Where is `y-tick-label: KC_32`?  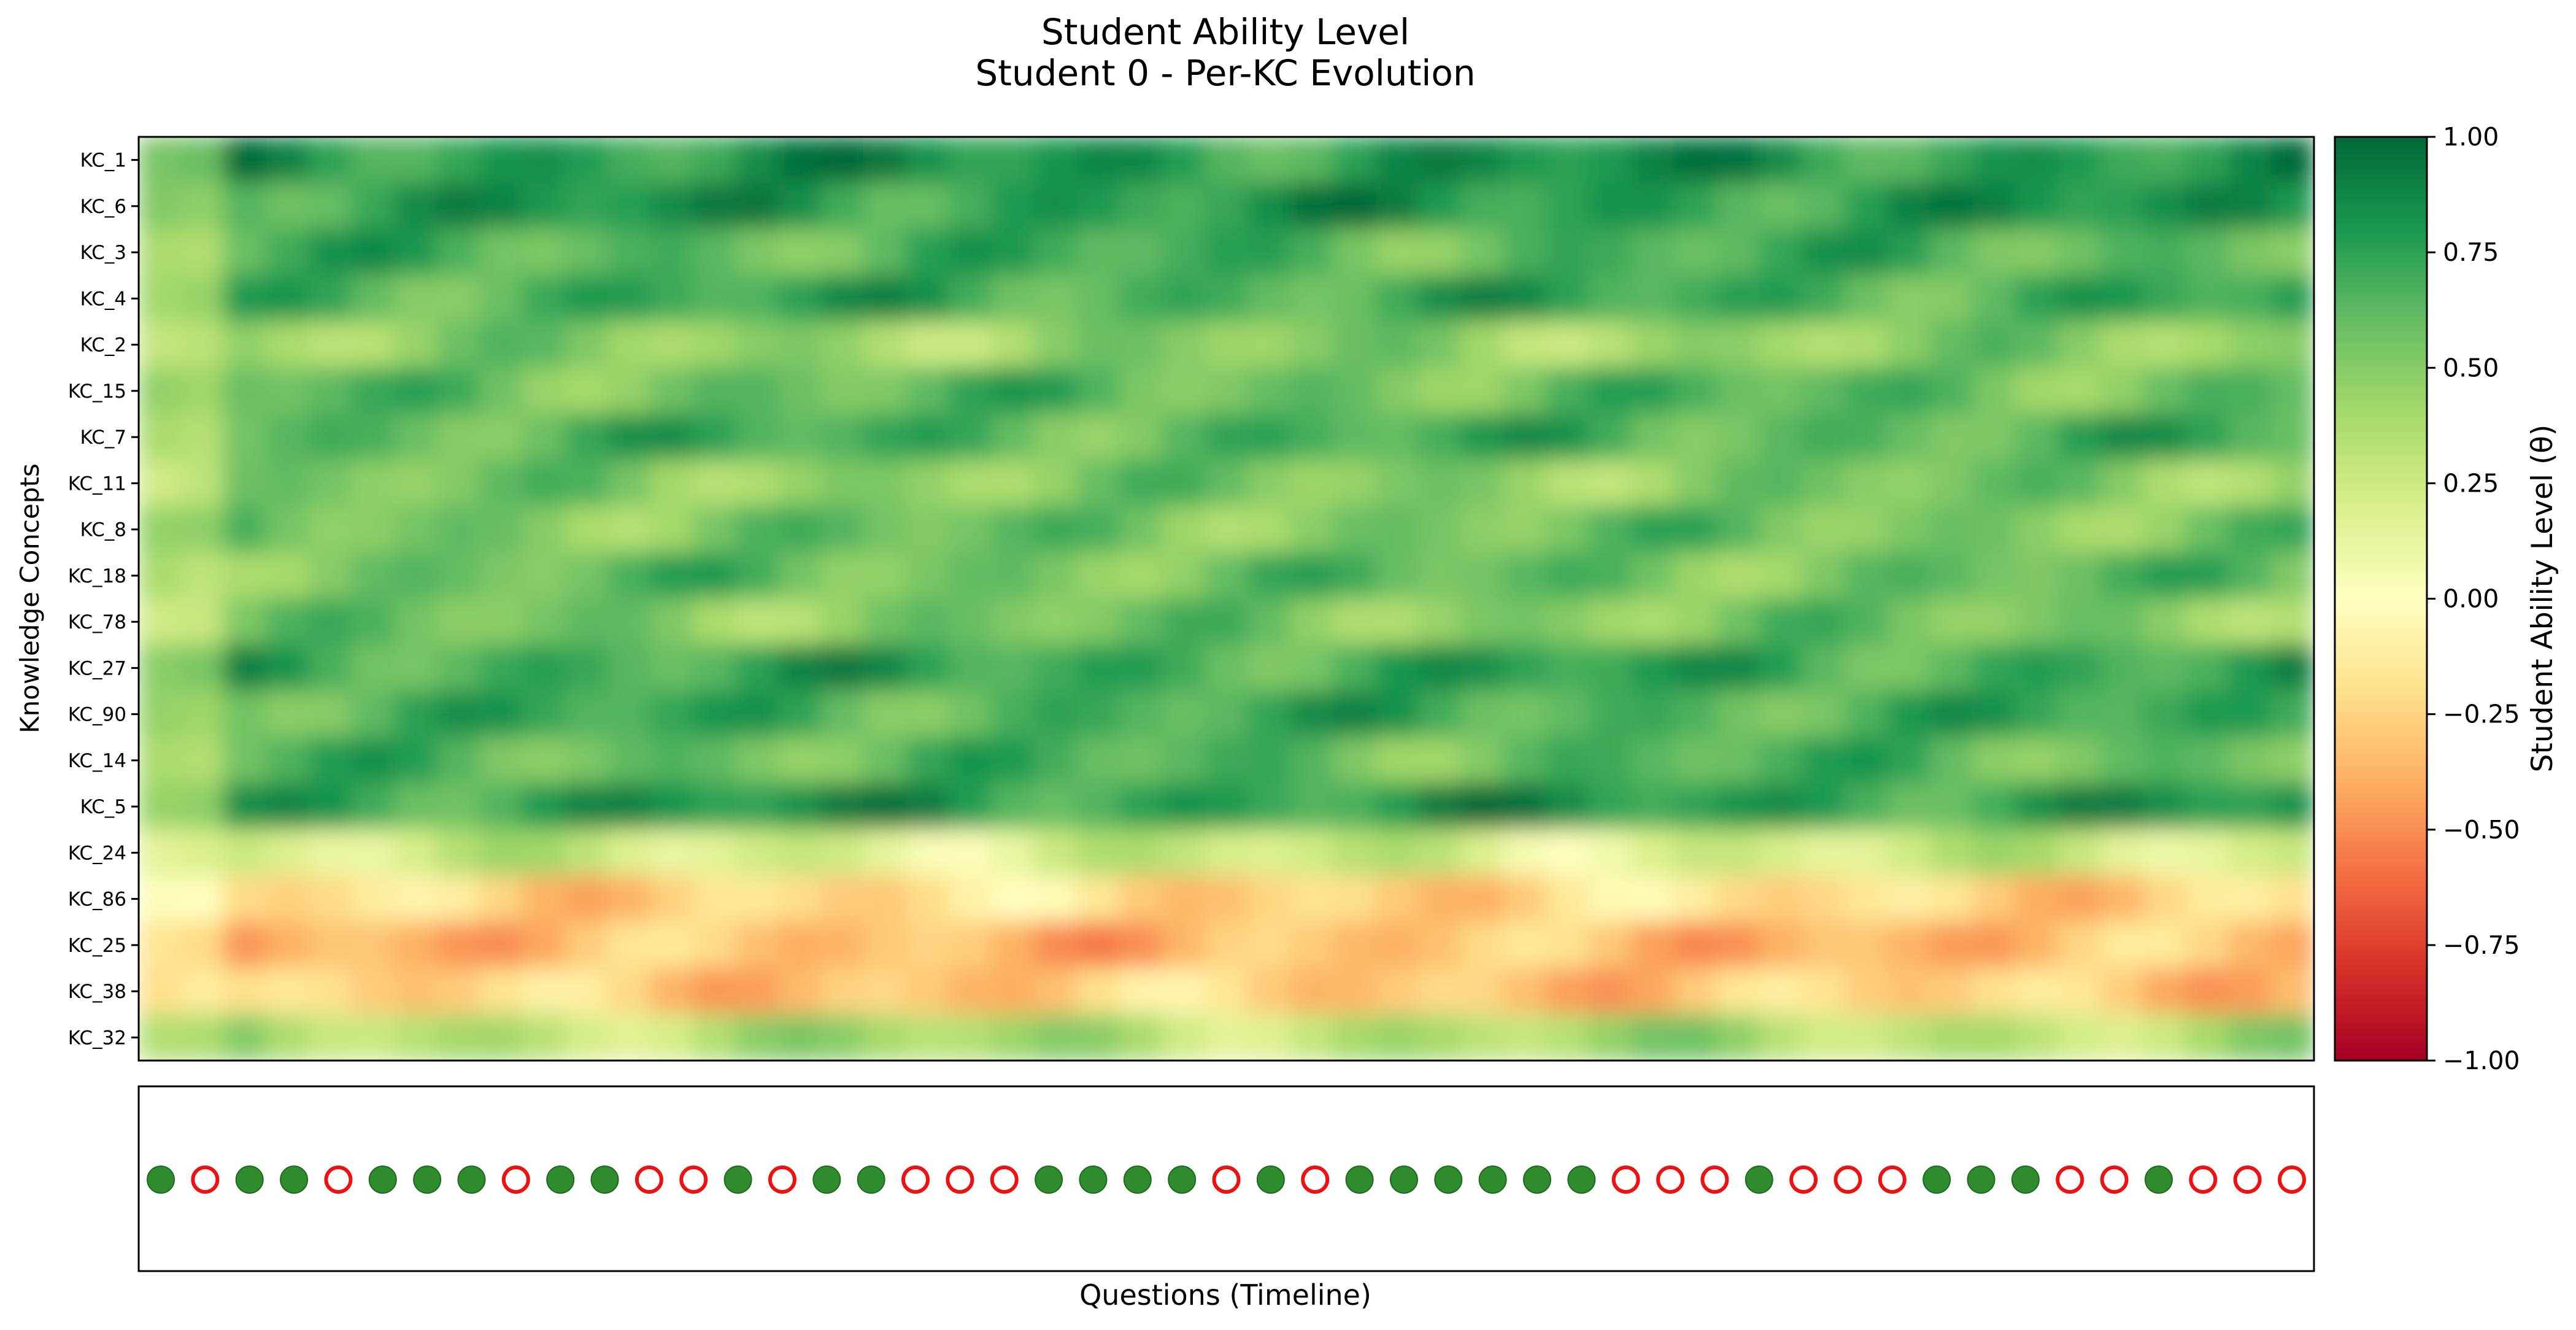
y-tick-label: KC_32 is located at coordinates (97, 1038).